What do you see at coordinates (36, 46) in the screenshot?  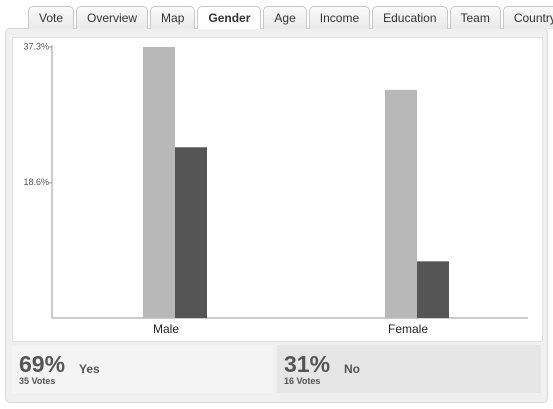 I see `y-tick-label: 37.3%` at bounding box center [36, 46].